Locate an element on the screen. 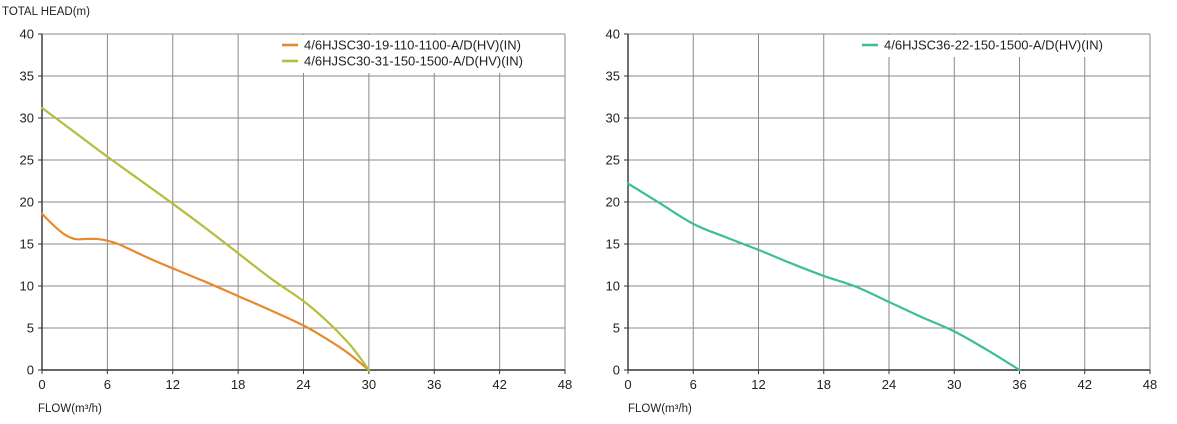 This screenshot has width=1177, height=424. chart-1-x-tick-label-42: 42 is located at coordinates (499, 384).